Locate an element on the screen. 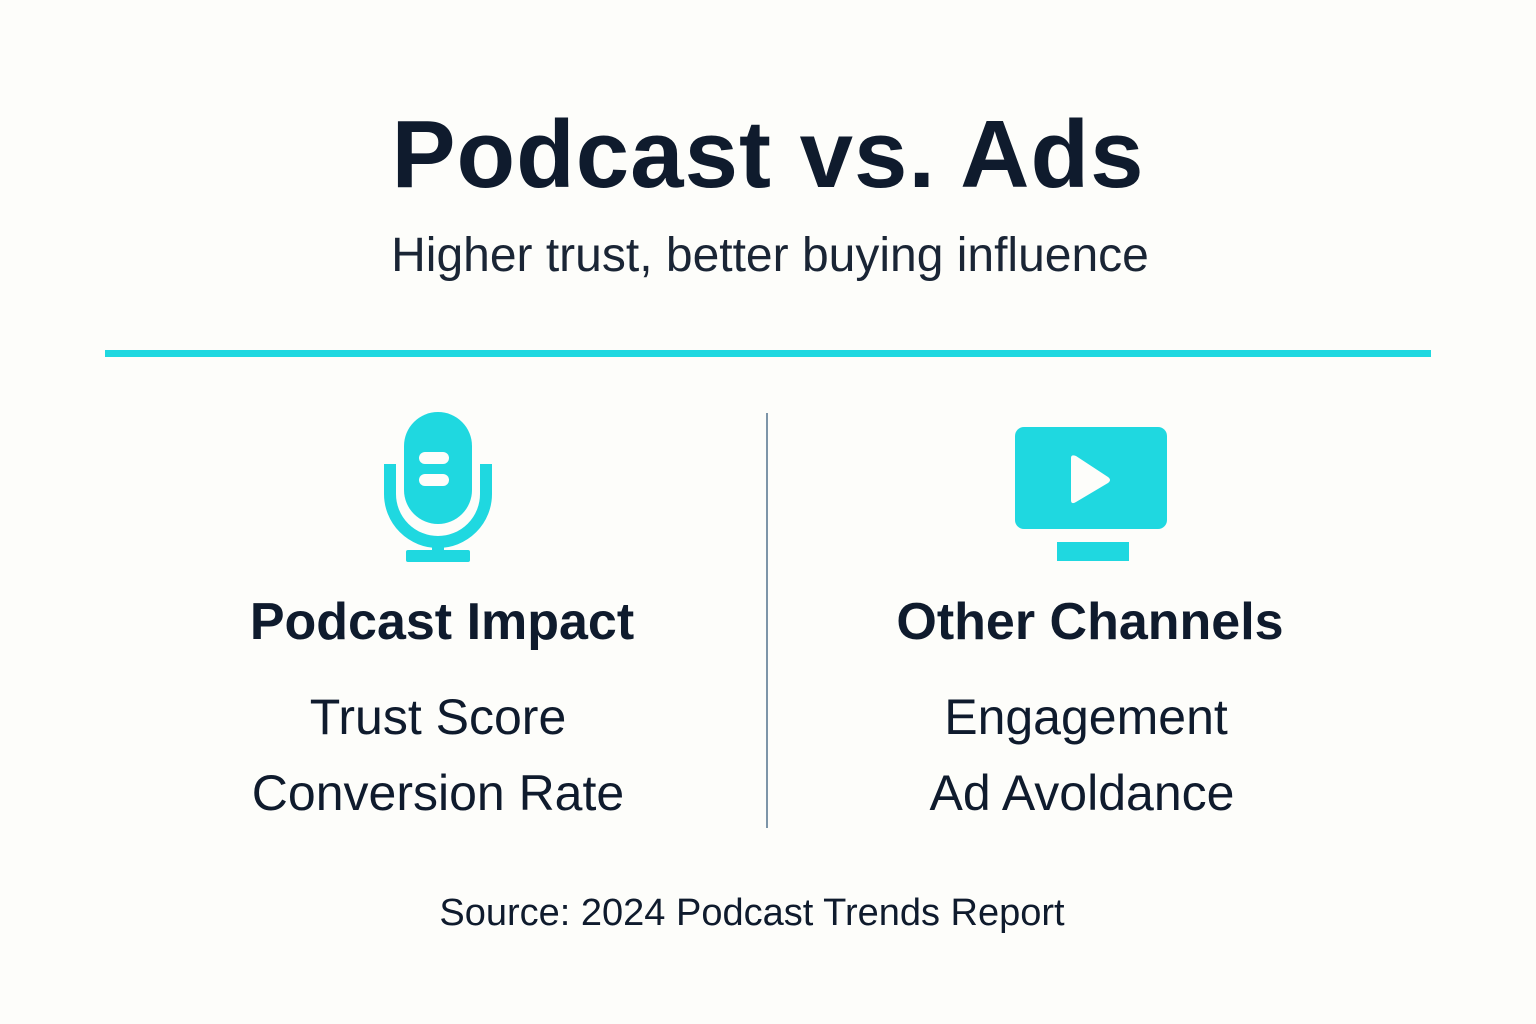 The width and height of the screenshot is (1536, 1024). video-screen-play-icon is located at coordinates (1091, 494).